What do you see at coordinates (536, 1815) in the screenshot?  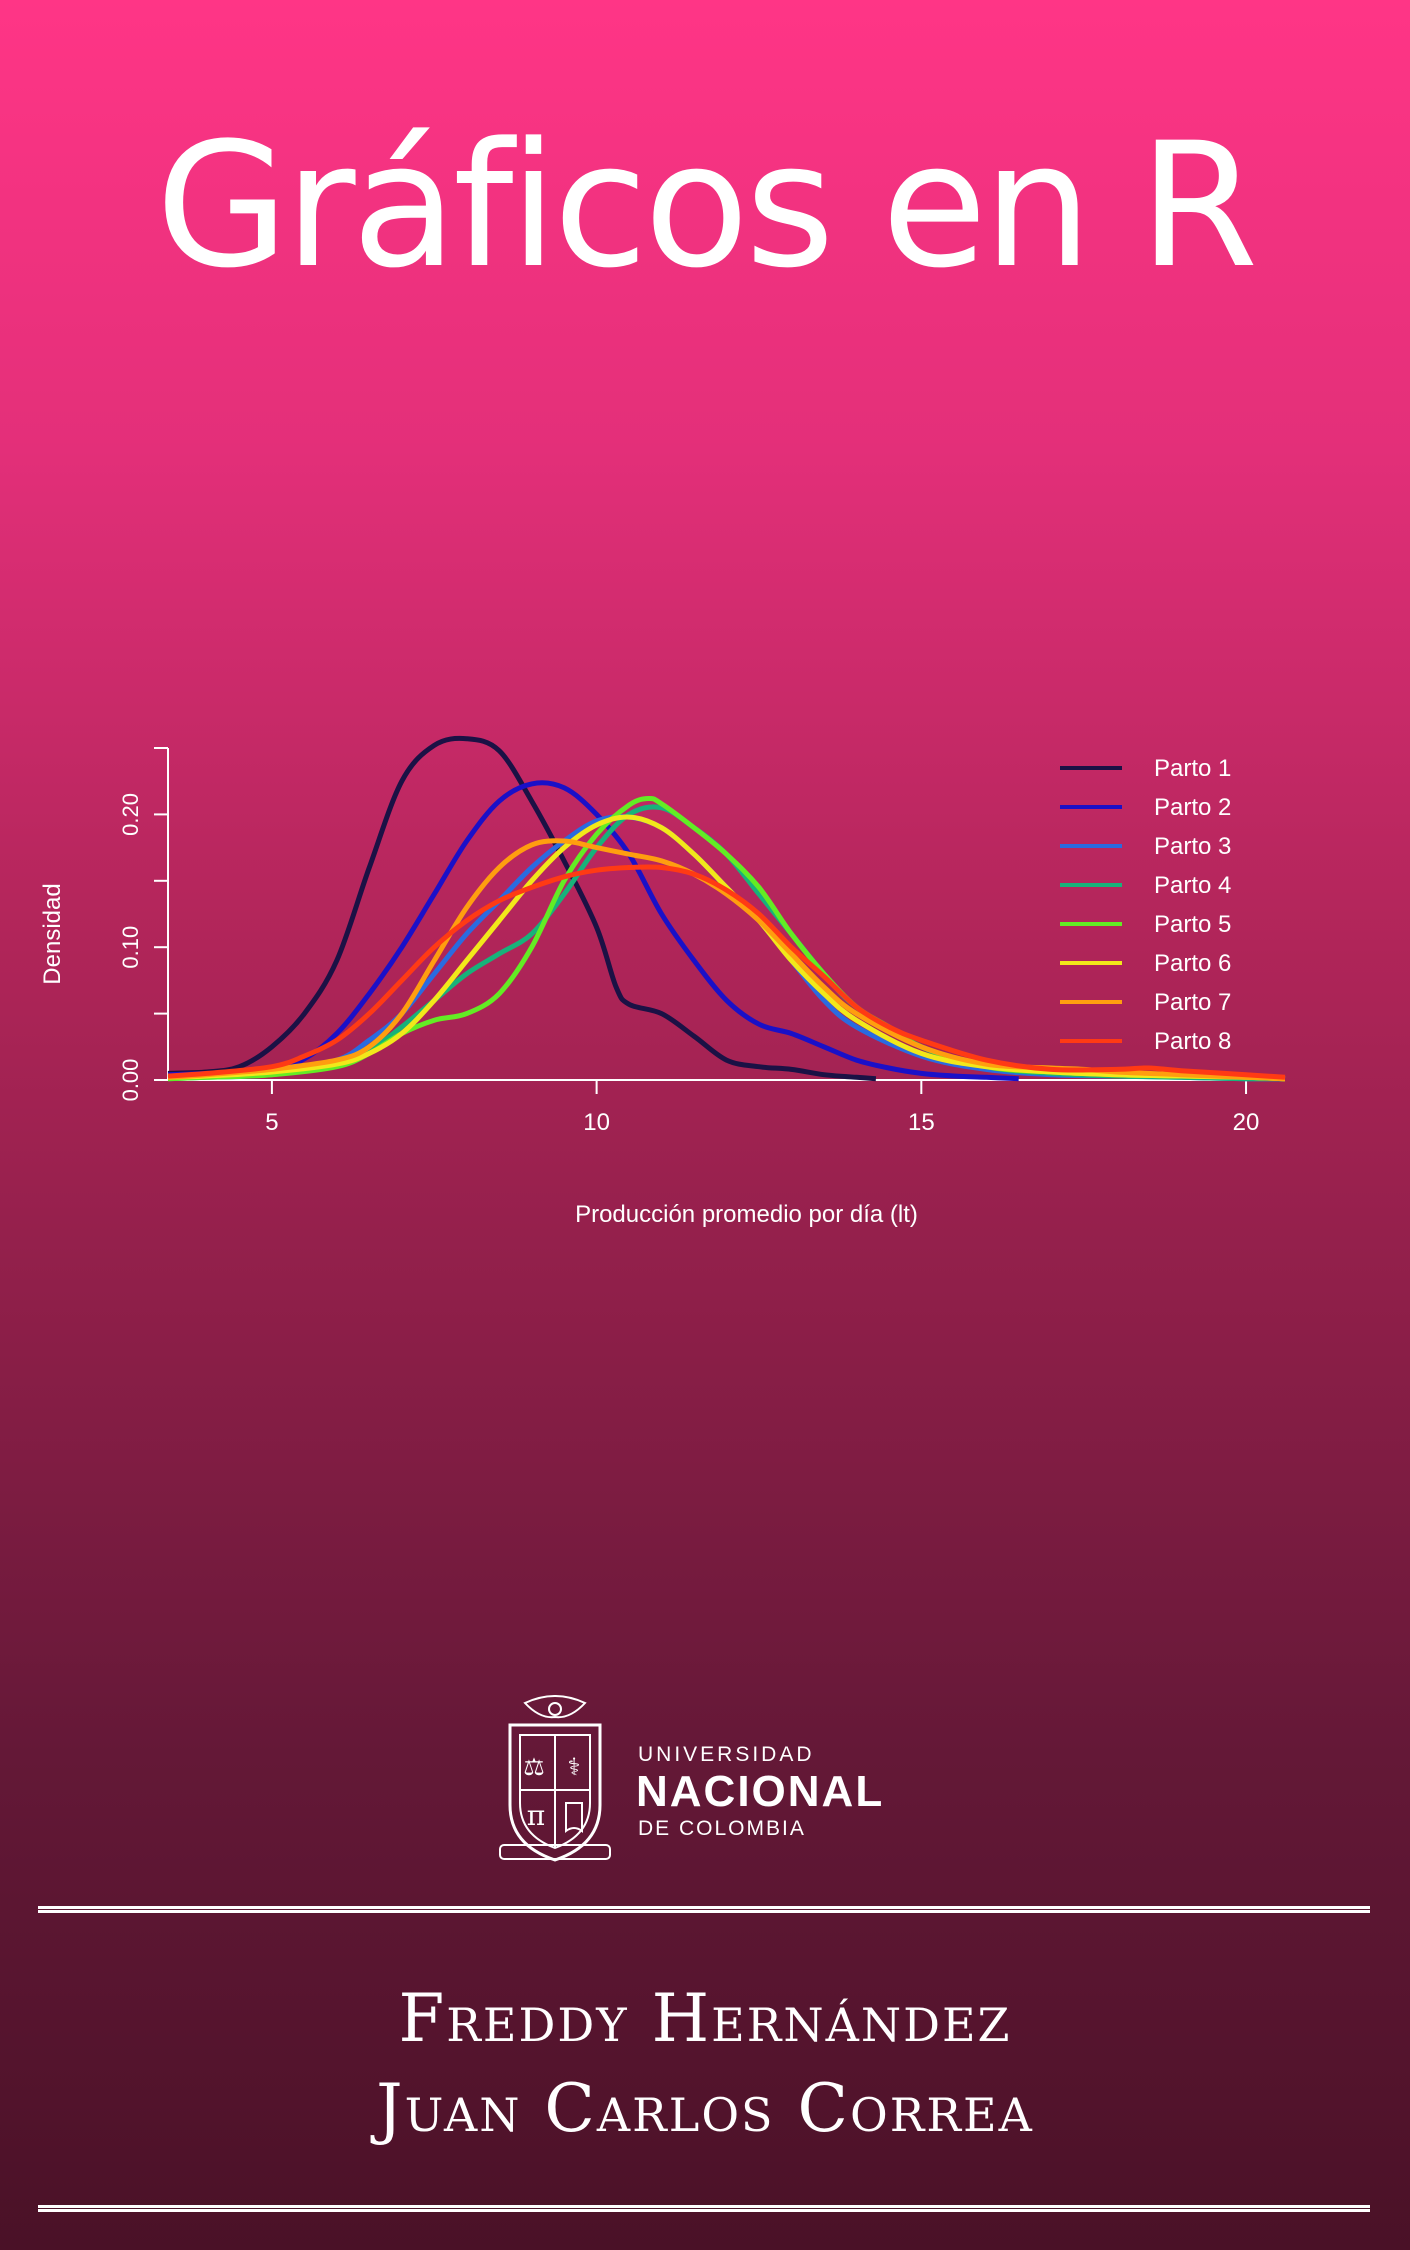 I see `svg-text: π` at bounding box center [536, 1815].